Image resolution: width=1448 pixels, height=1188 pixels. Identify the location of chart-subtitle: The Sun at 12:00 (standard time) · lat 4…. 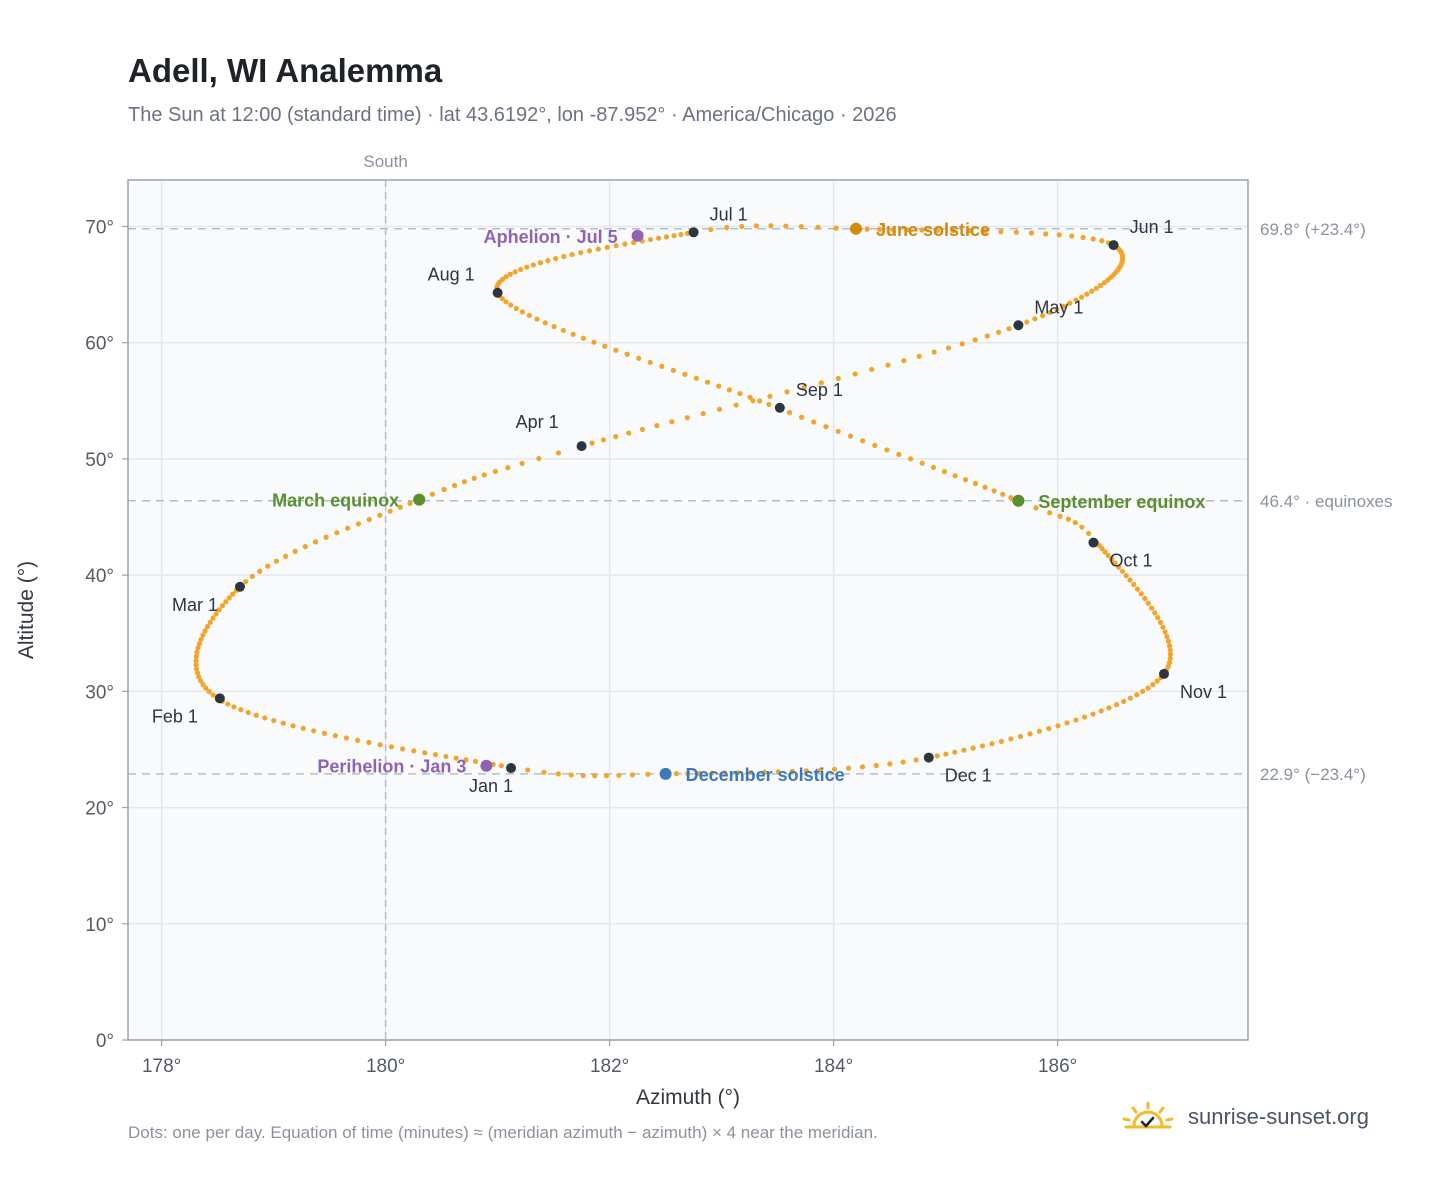
(512, 115).